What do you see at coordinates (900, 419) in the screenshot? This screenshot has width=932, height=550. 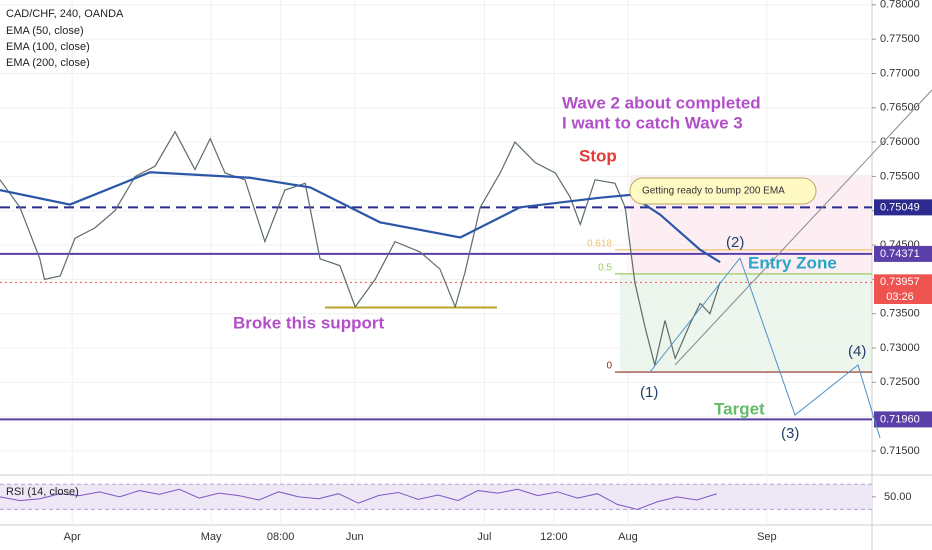 I see `price-label: 0.71960` at bounding box center [900, 419].